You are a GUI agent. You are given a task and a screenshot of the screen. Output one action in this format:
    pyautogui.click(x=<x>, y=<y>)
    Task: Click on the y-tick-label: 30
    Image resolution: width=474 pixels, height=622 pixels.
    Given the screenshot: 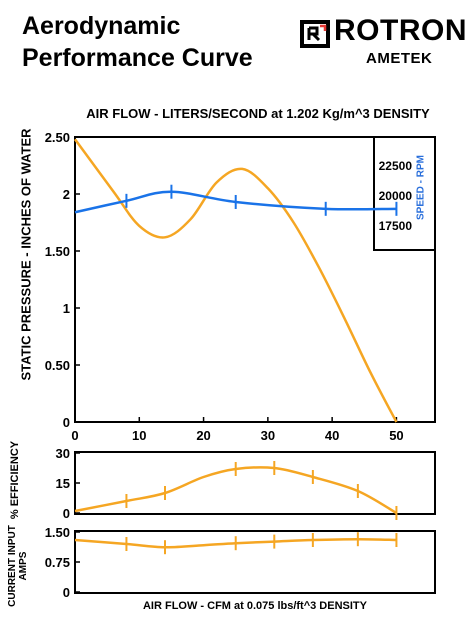 What is the action you would take?
    pyautogui.click(x=63, y=453)
    